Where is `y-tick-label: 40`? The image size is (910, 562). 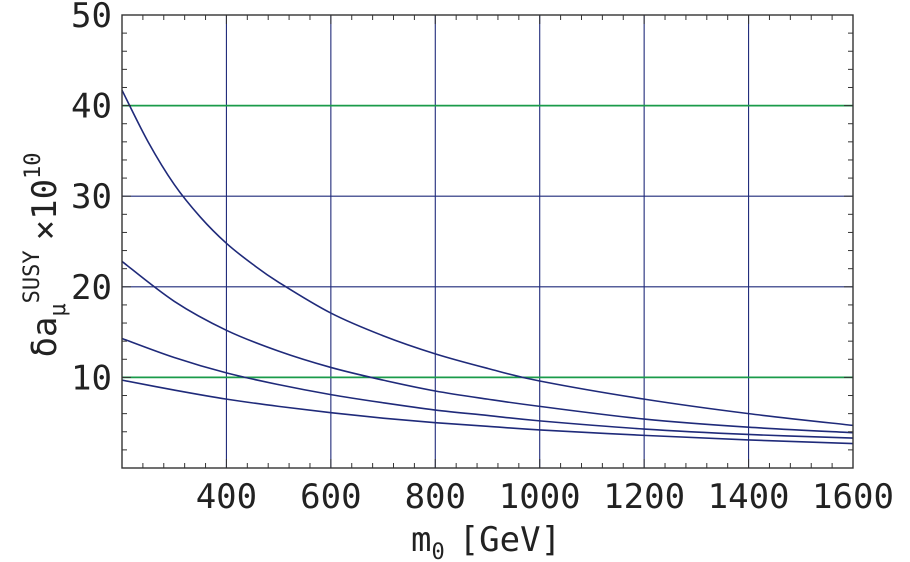
y-tick-label: 40 is located at coordinates (91, 107).